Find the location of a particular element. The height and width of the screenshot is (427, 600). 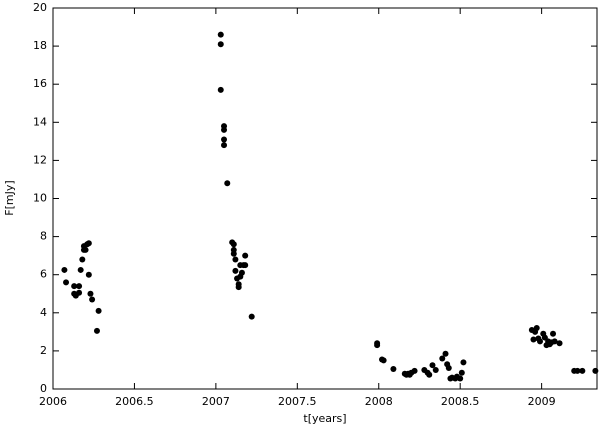

x-tick-label: 2006 is located at coordinates (53, 401).